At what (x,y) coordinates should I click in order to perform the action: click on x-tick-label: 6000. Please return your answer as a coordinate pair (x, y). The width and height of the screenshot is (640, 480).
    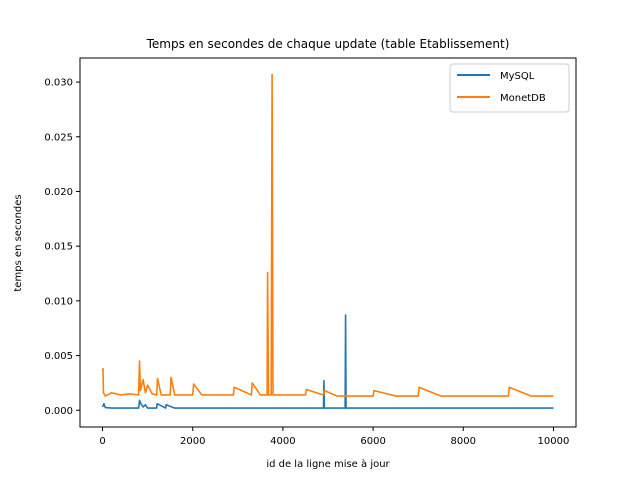
    Looking at the image, I should click on (372, 441).